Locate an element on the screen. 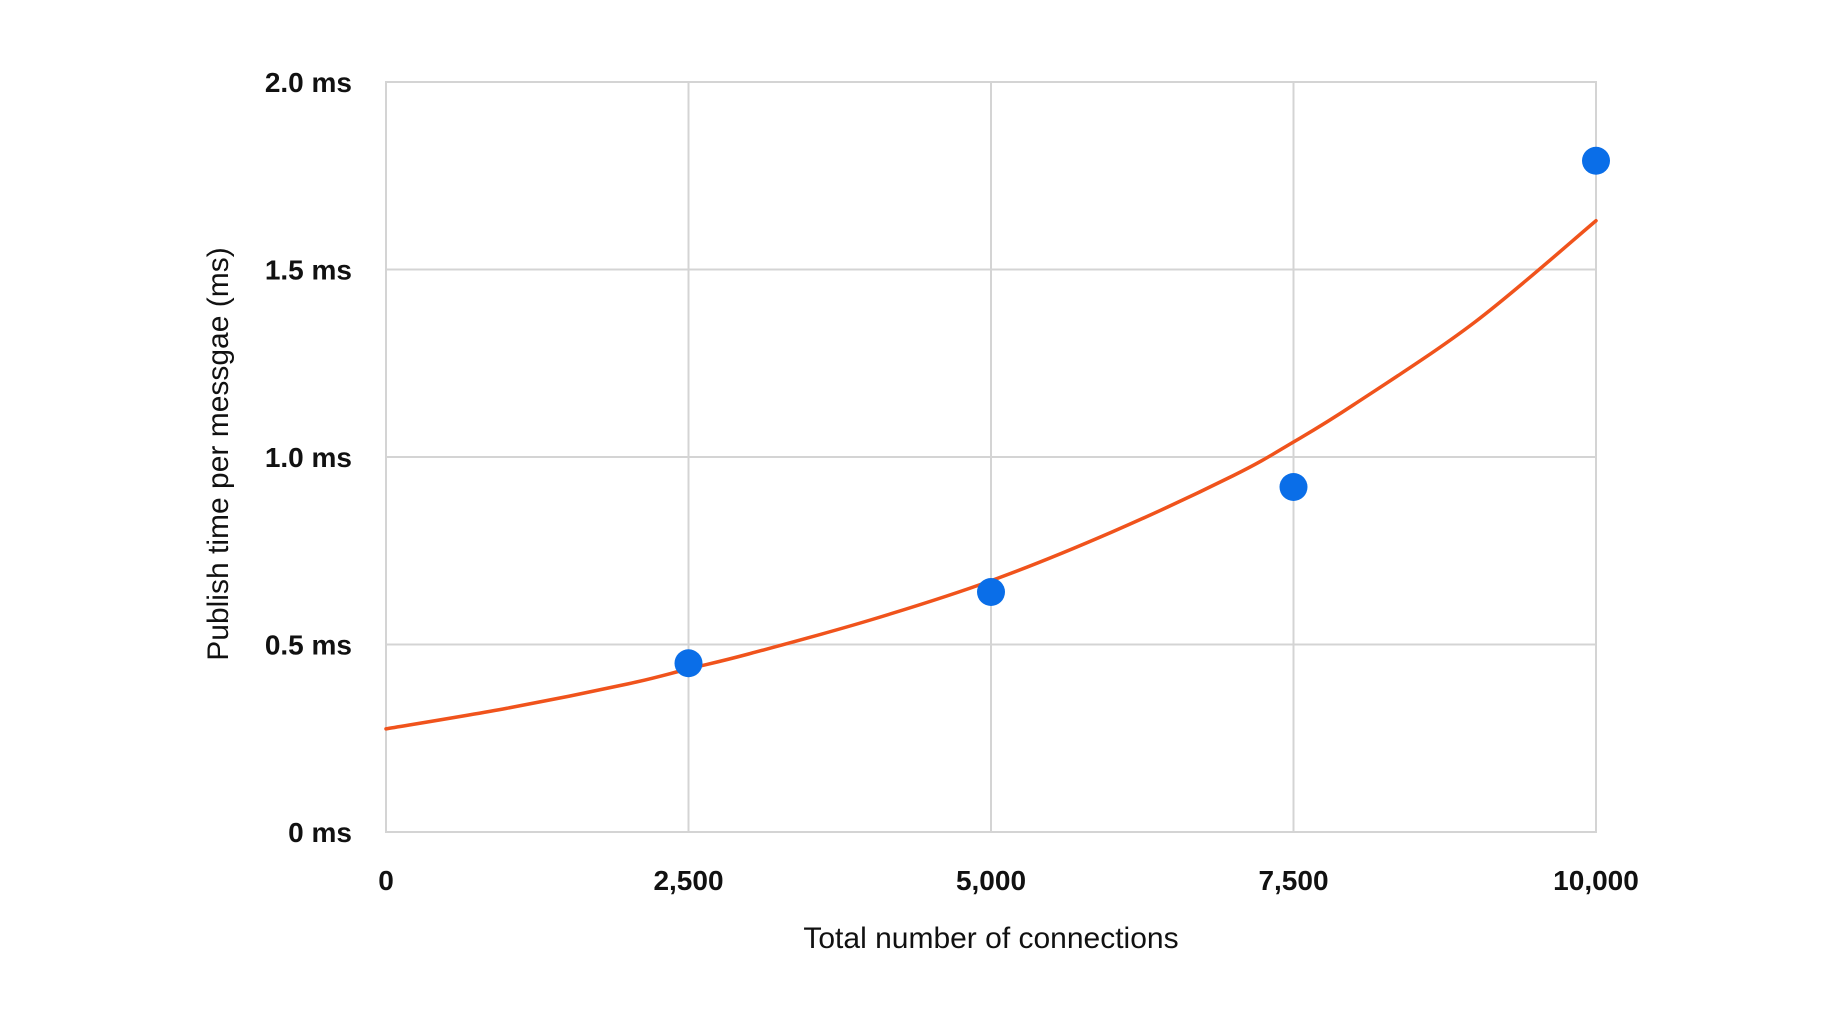  y-axis-ticks: 0 ms 0.5 ms 1.0 ms 1.5 ms 2.0 ms is located at coordinates (308, 457).